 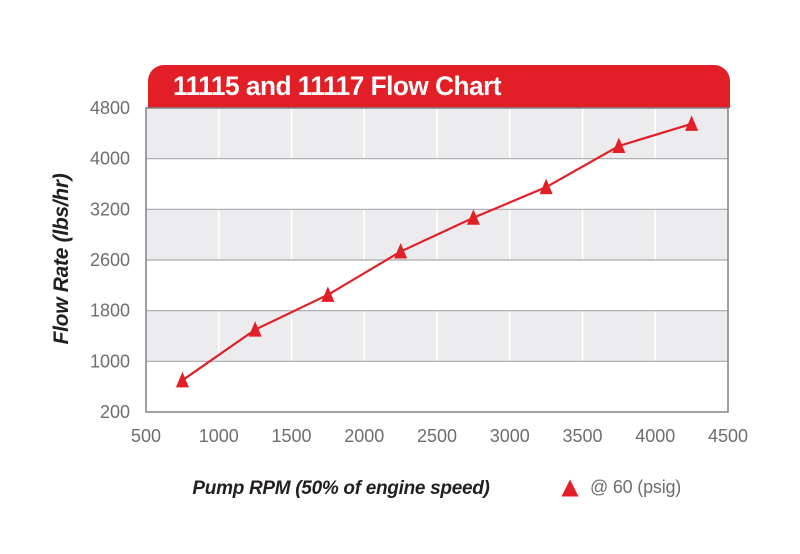 What do you see at coordinates (291, 436) in the screenshot?
I see `x-tick-label: 1500` at bounding box center [291, 436].